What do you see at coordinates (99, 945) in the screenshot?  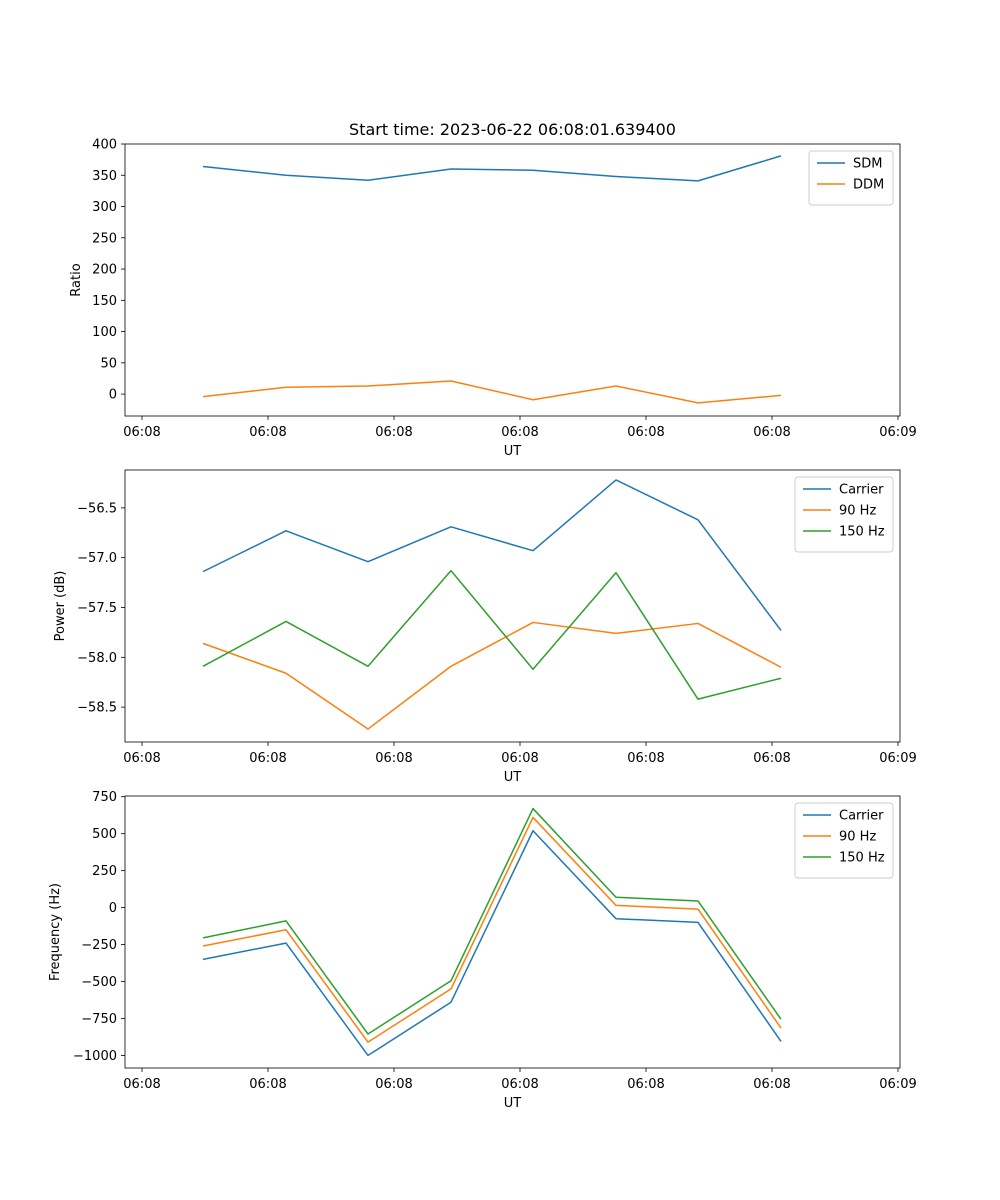 I see `y-tick-label: −250` at bounding box center [99, 945].